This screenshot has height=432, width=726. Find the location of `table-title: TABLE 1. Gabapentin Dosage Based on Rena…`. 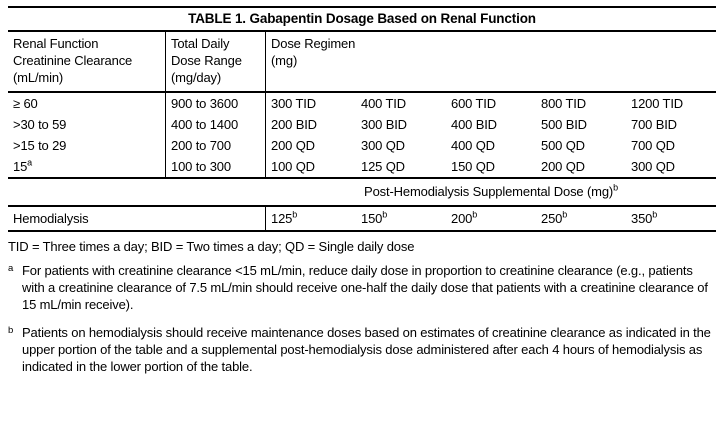

table-title: TABLE 1. Gabapentin Dosage Based on Rena… is located at coordinates (362, 19).